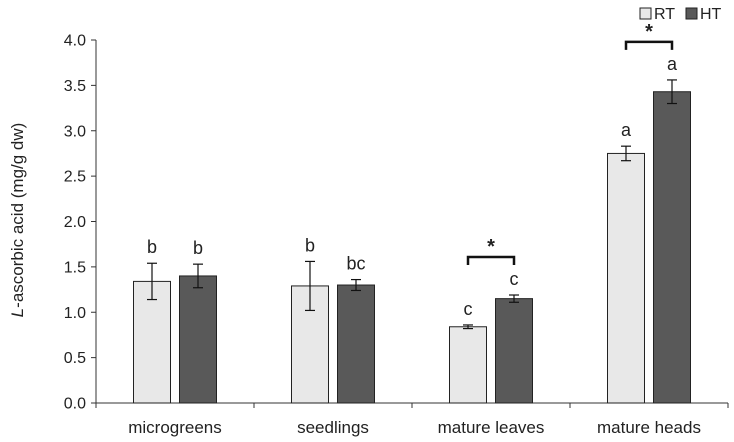 This screenshot has width=734, height=442. What do you see at coordinates (333, 427) in the screenshot?
I see `x-tick-label: seedlings` at bounding box center [333, 427].